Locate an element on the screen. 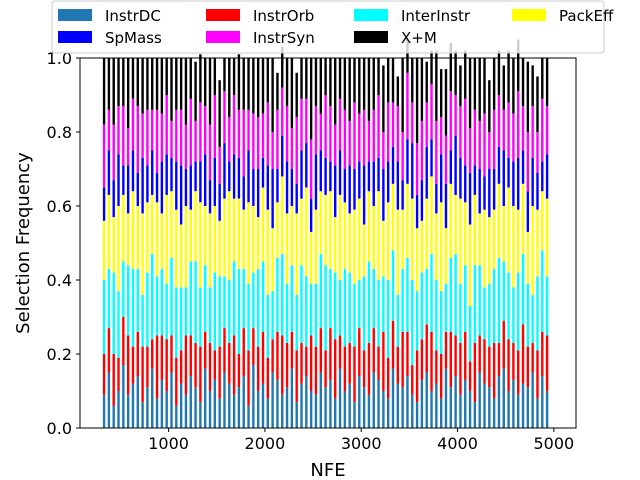  x-tick-label: 5000 is located at coordinates (553, 443).